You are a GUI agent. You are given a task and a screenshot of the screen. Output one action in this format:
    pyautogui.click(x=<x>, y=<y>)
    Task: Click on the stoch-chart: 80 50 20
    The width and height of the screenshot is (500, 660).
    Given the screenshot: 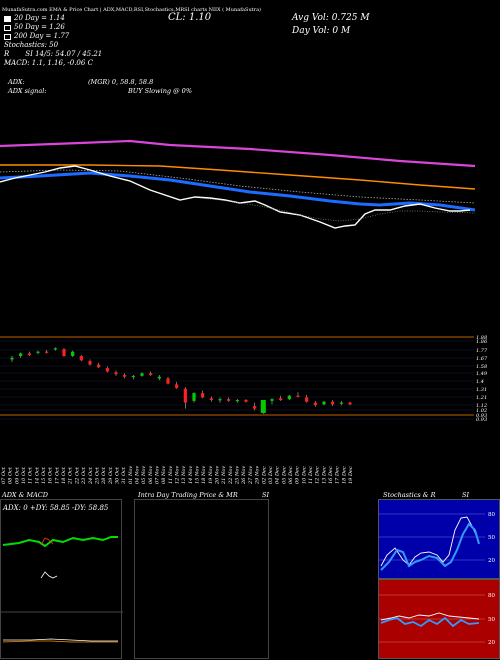 What is the action you would take?
    pyautogui.click(x=437, y=541)
    